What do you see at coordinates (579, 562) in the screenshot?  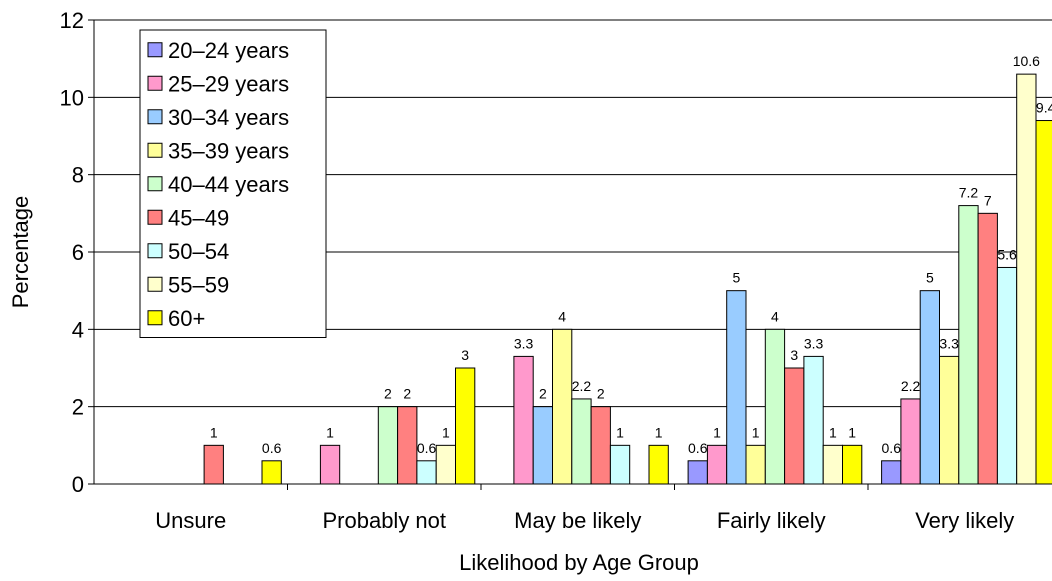 I see `x-axis-title: Likelihood by Age Group` at bounding box center [579, 562].